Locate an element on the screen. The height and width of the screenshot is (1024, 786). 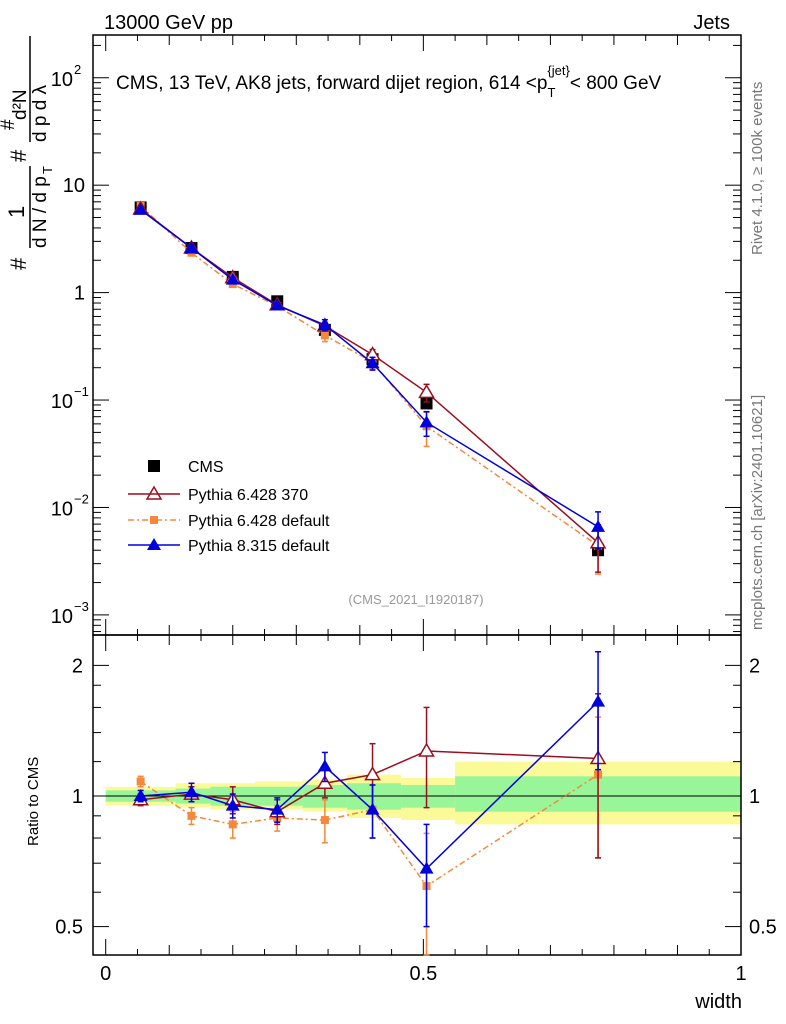
ylabel-d2N: d²N is located at coordinates (20, 104).